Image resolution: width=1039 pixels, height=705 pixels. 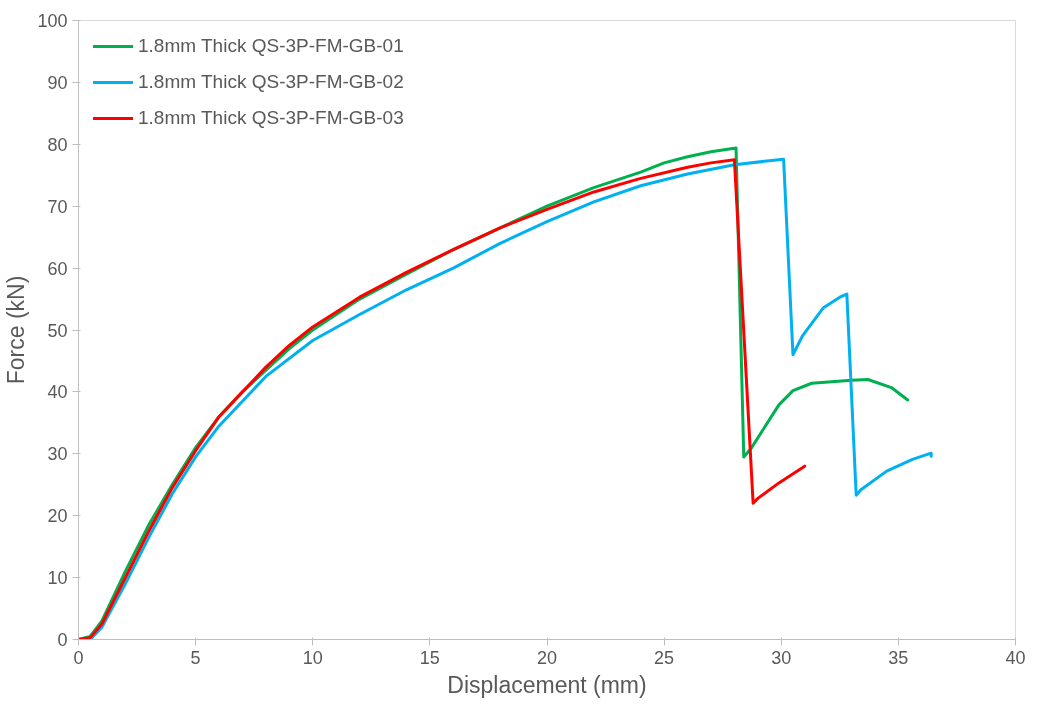 I want to click on x-tick-label: 30, so click(x=781, y=657).